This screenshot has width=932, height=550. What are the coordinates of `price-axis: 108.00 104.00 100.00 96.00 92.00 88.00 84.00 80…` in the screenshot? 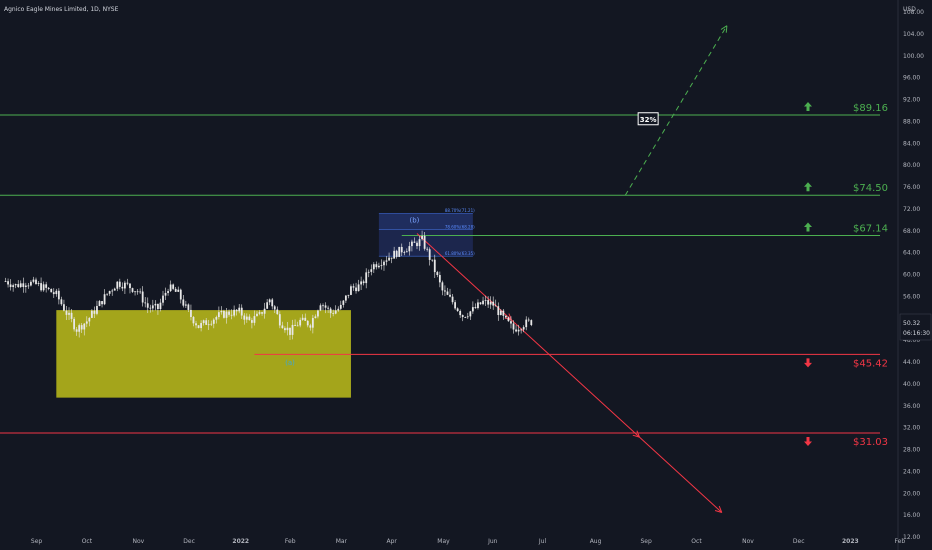 It's located at (913, 275).